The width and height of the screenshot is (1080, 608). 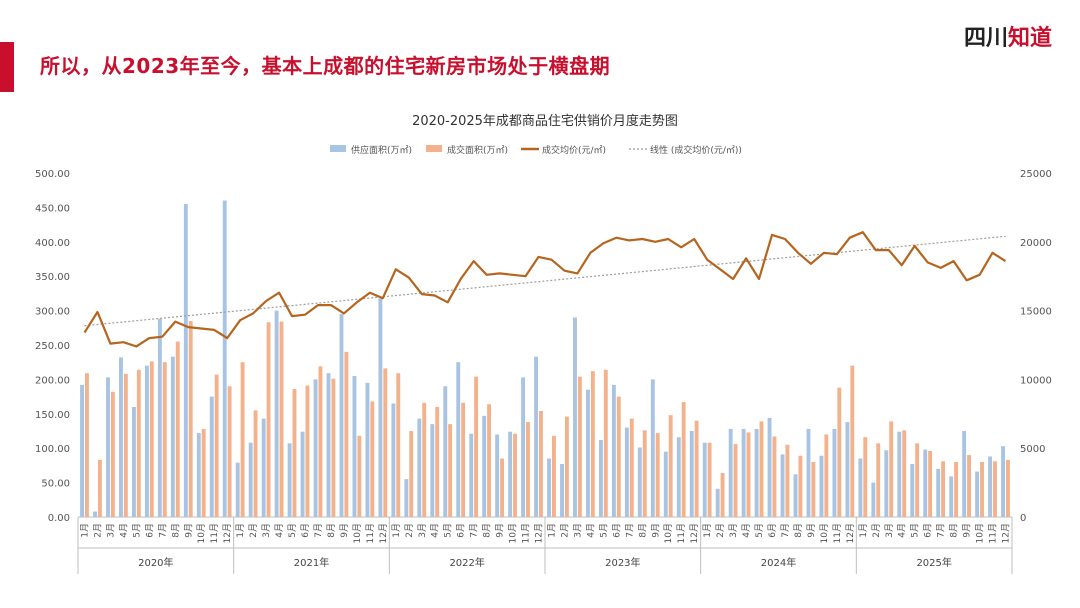 I want to click on price-trend-line, so click(x=545, y=281).